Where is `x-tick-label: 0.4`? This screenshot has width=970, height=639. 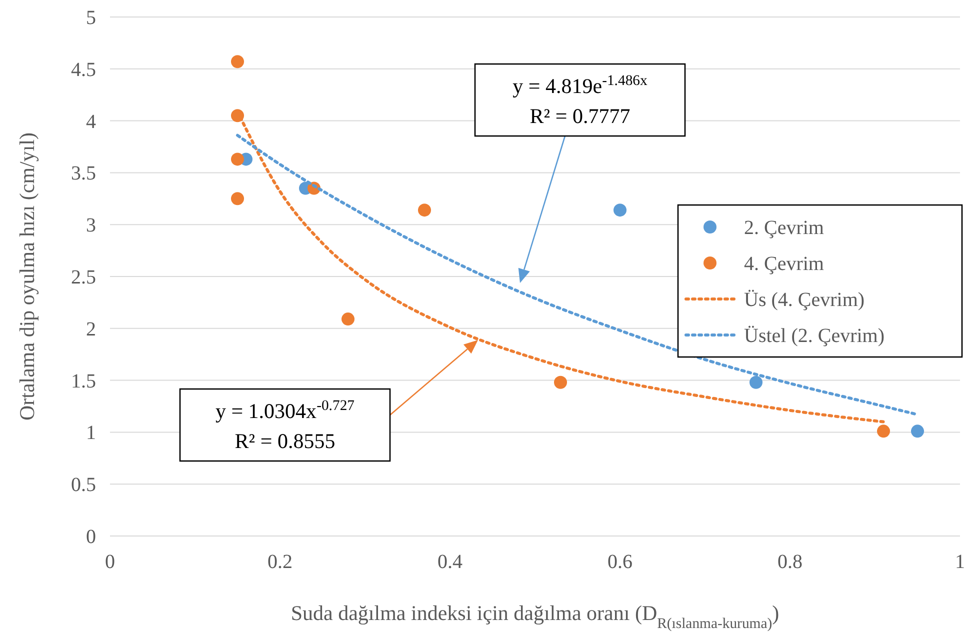
x-tick-label: 0.4 is located at coordinates (450, 562).